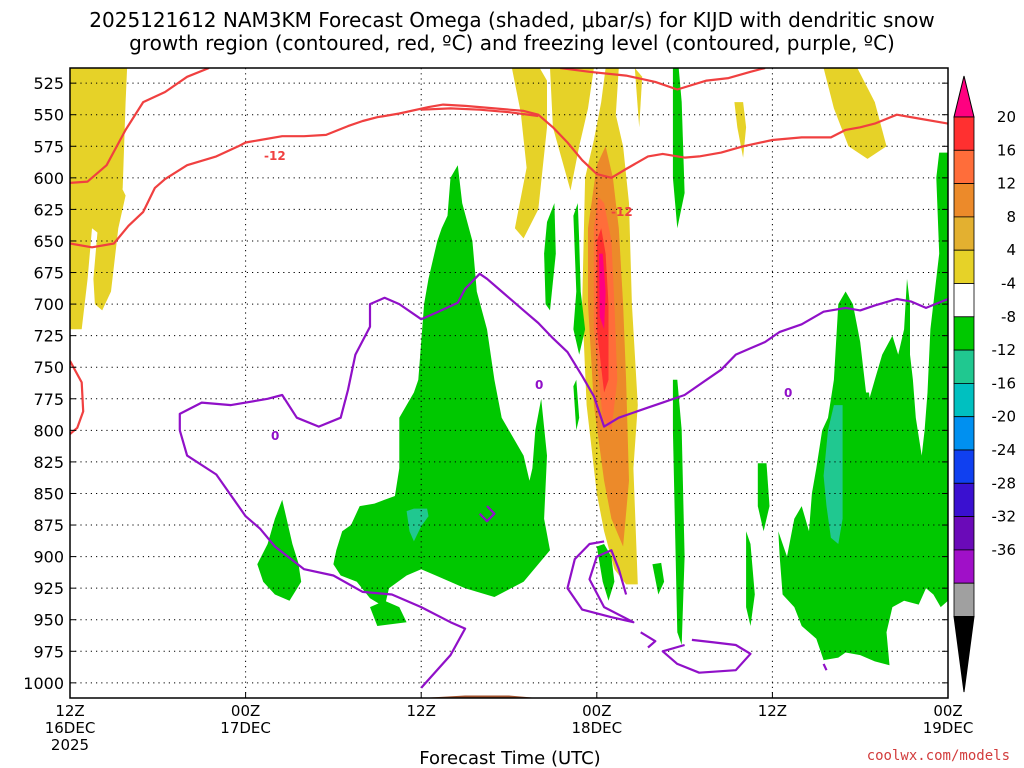  I want to click on y-tick-label: 850, so click(48, 493).